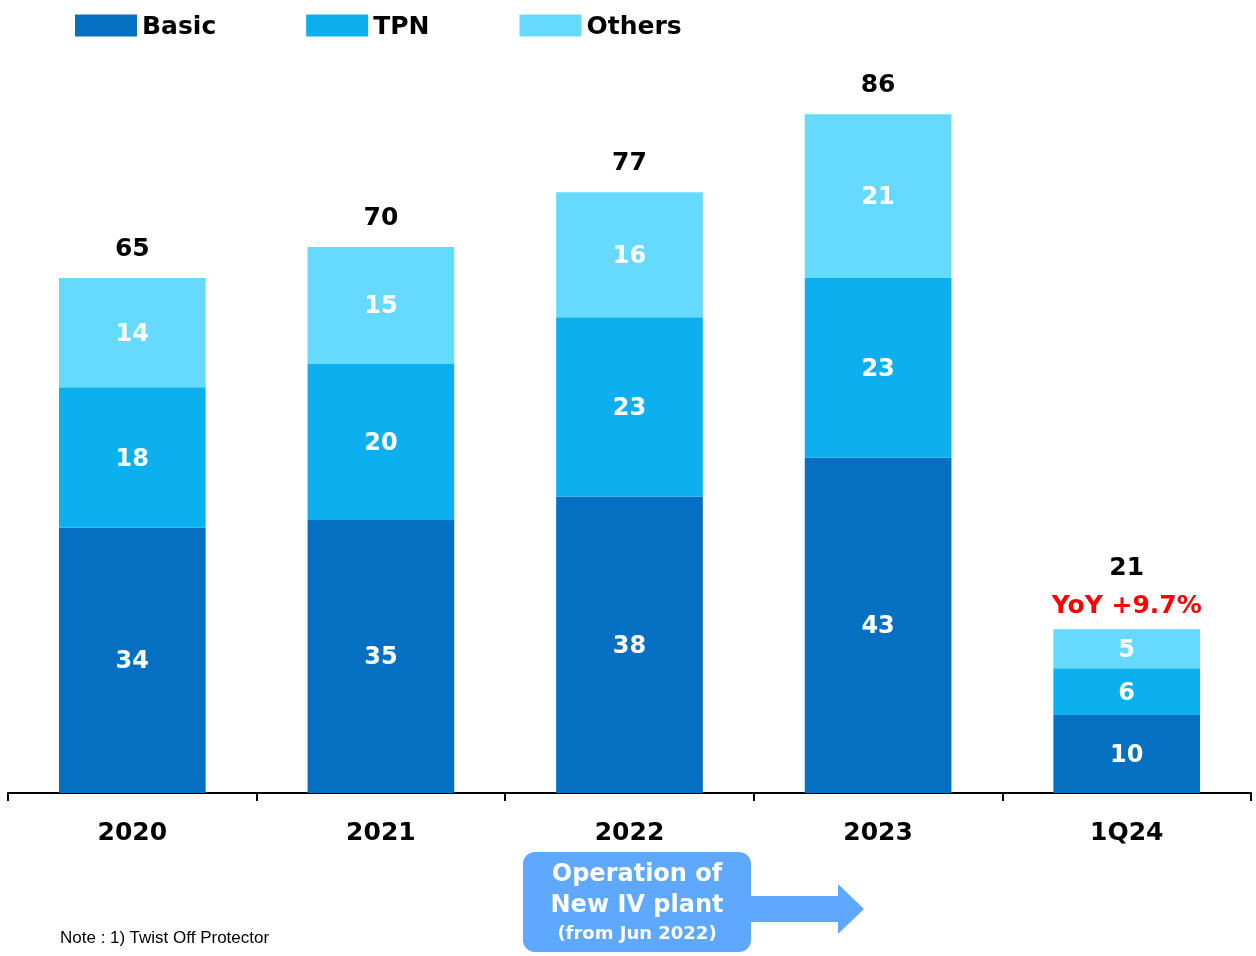 This screenshot has width=1256, height=956. Describe the element at coordinates (634, 25) in the screenshot. I see `legend-label: Others` at that location.